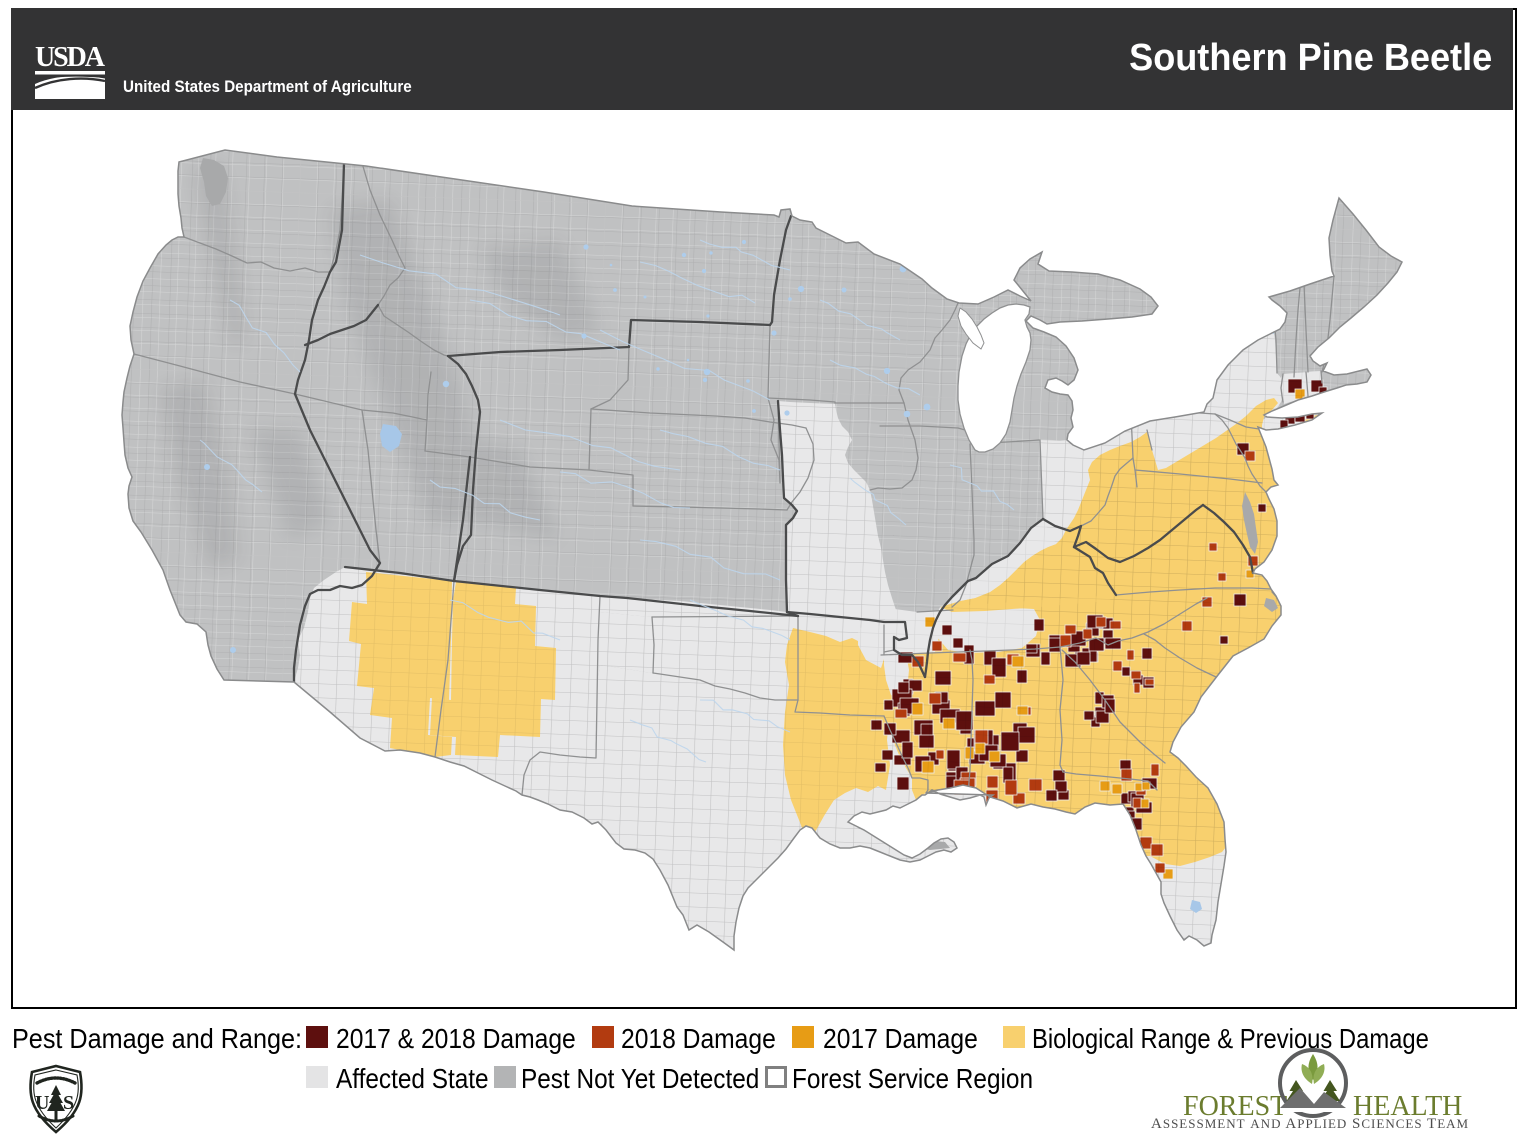 Image resolution: width=1522 pixels, height=1145 pixels. Describe the element at coordinates (68, 1103) in the screenshot. I see `svg-text: S` at that location.